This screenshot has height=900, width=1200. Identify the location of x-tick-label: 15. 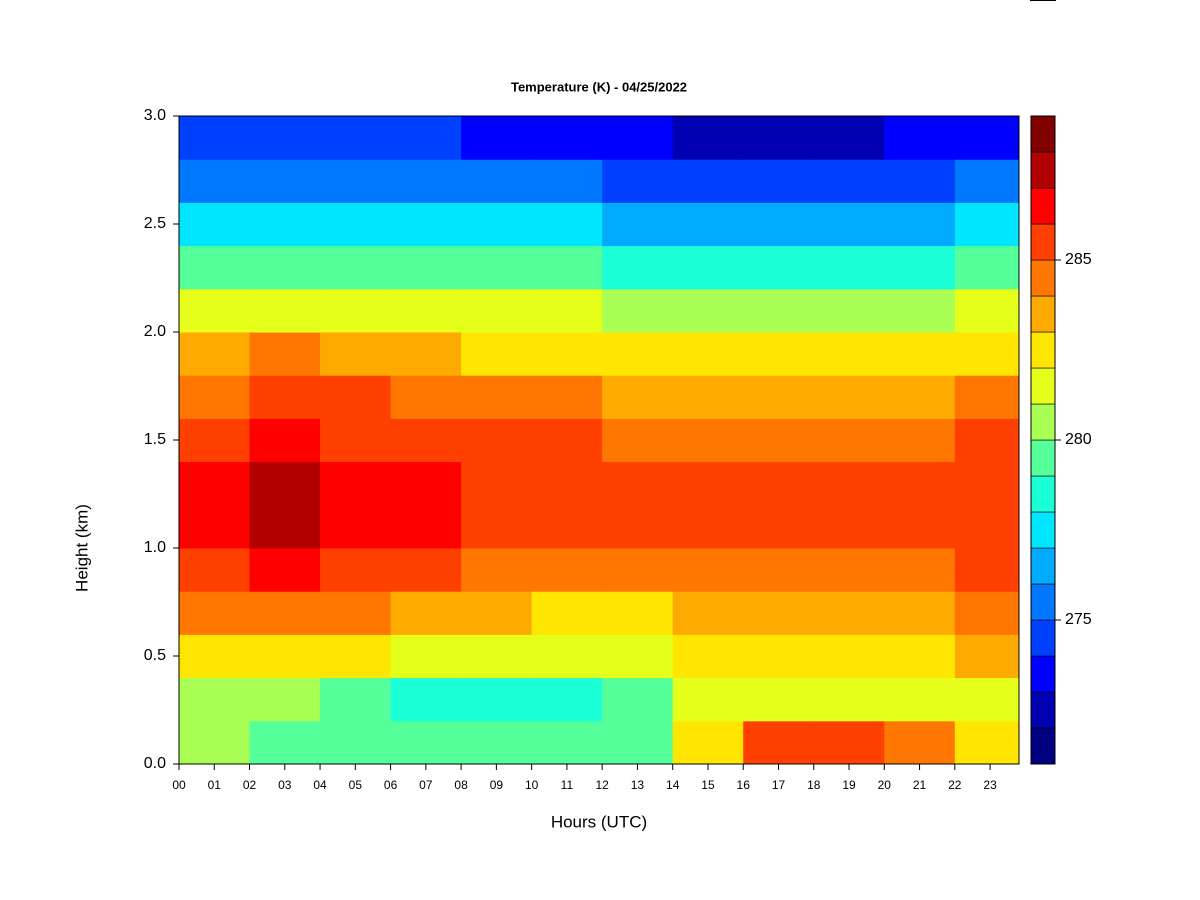
(708, 785).